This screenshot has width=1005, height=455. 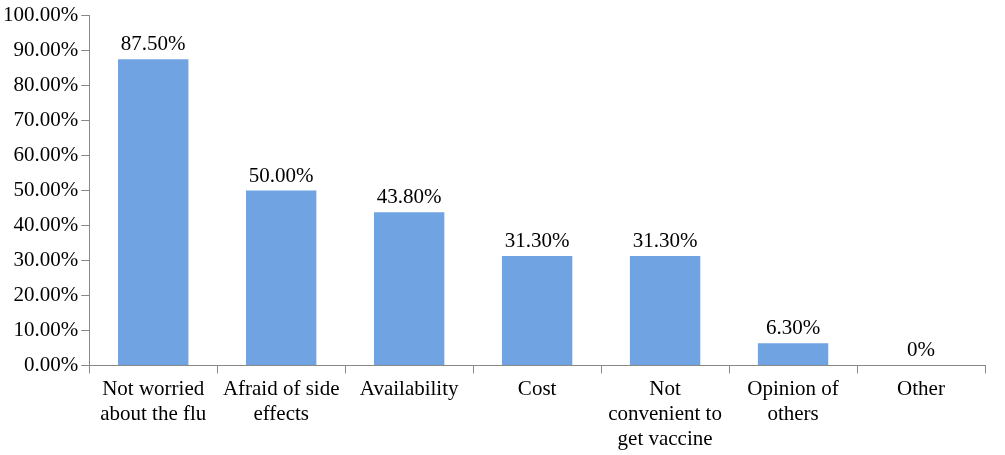 What do you see at coordinates (409, 196) in the screenshot?
I see `data-label: 43.80%` at bounding box center [409, 196].